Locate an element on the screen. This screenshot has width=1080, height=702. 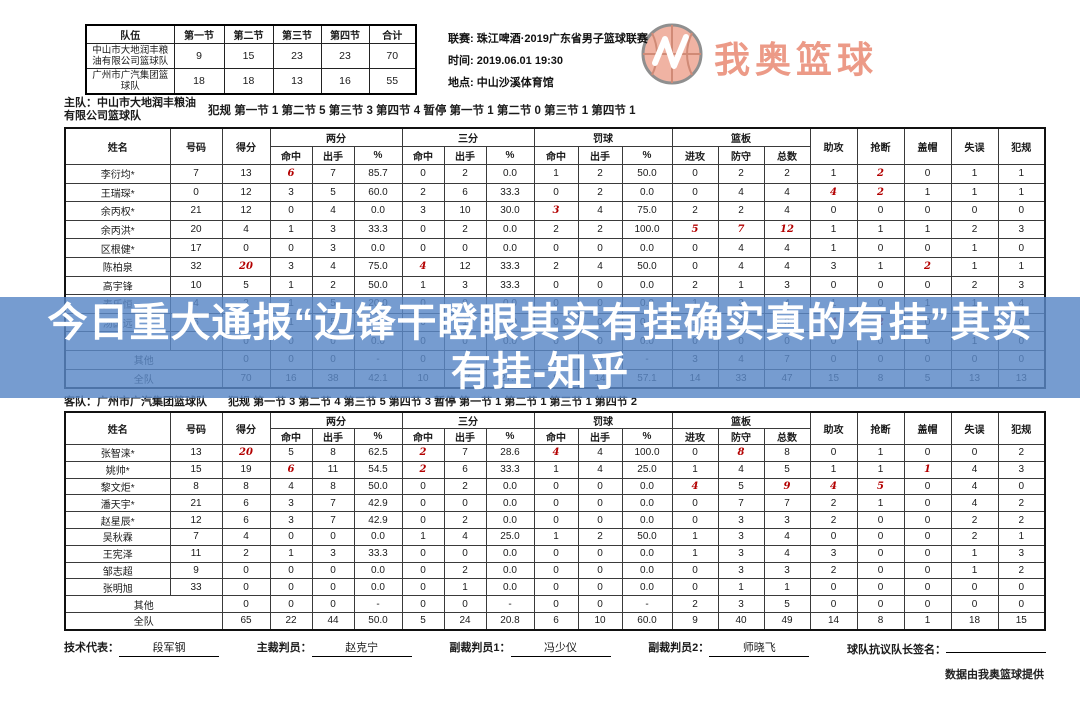
col-header-ft-made: 命中 is located at coordinates (556, 436).